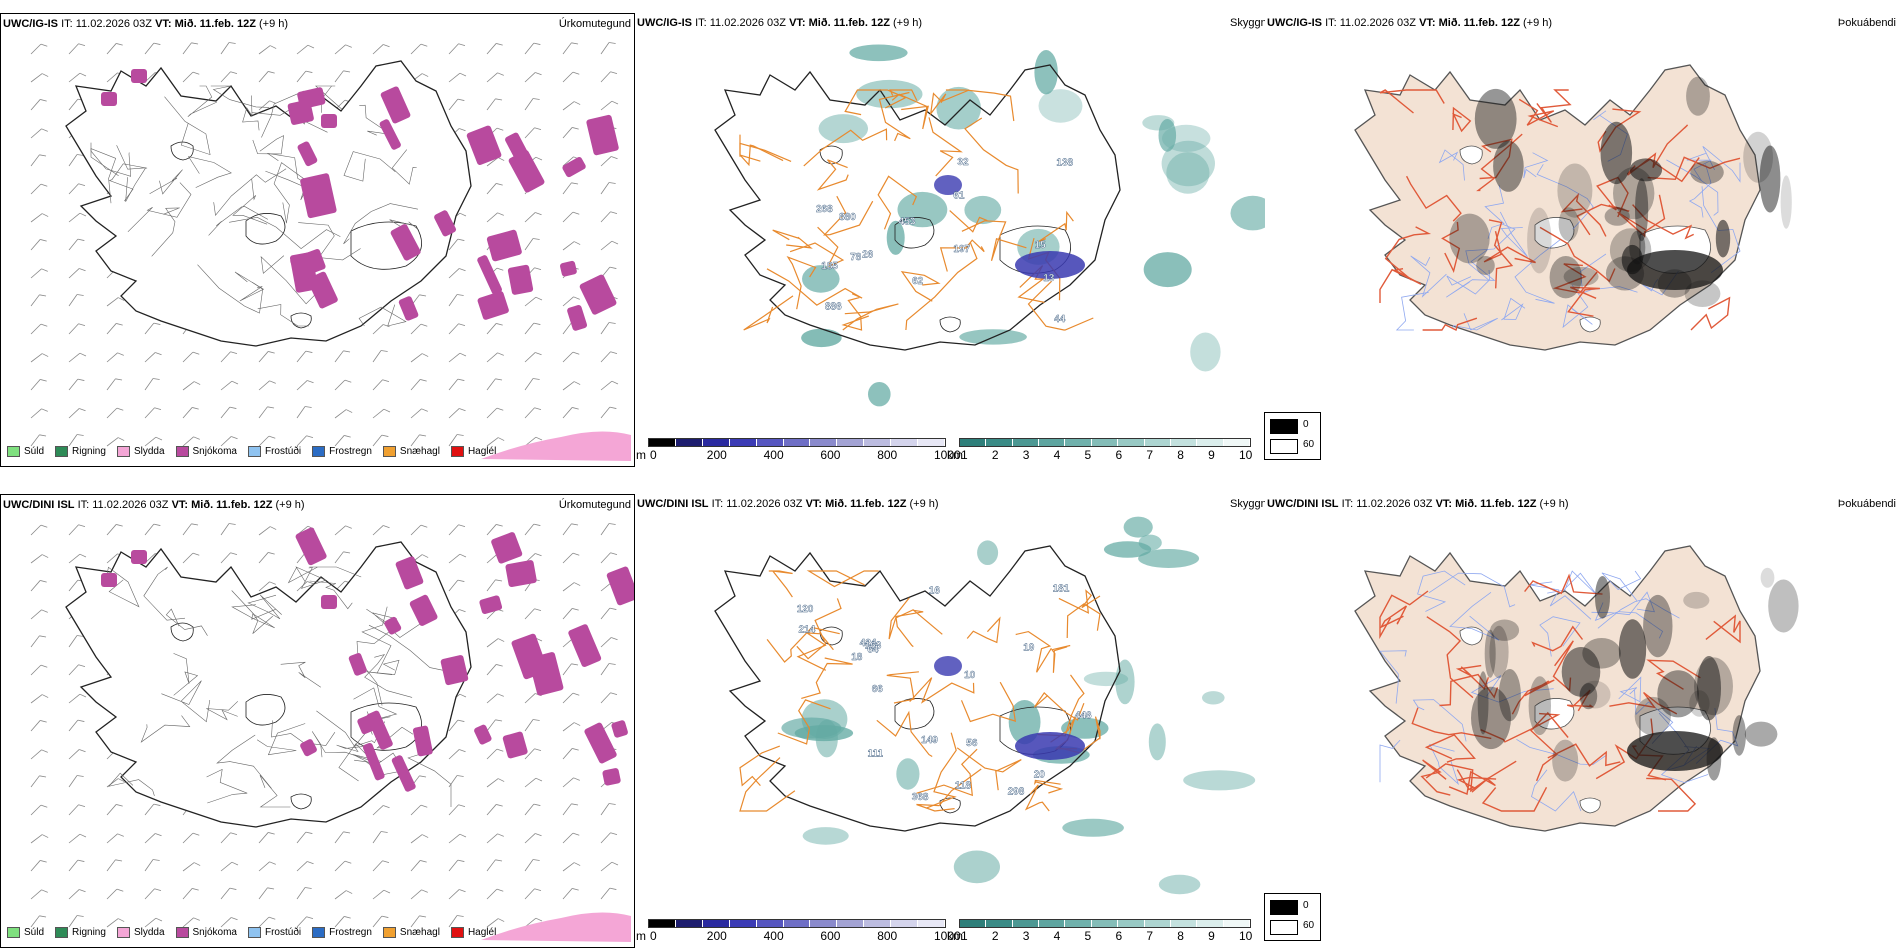 The height and width of the screenshot is (950, 1900). I want to click on colorbar-unit: km, so click(955, 455).